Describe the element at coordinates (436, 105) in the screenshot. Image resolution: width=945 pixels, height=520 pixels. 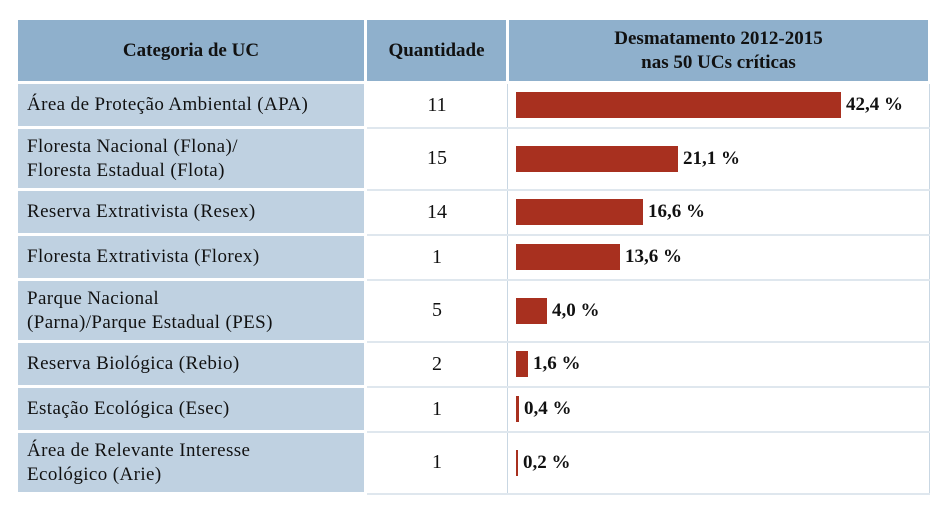
I see `quantity-cell: 11` at that location.